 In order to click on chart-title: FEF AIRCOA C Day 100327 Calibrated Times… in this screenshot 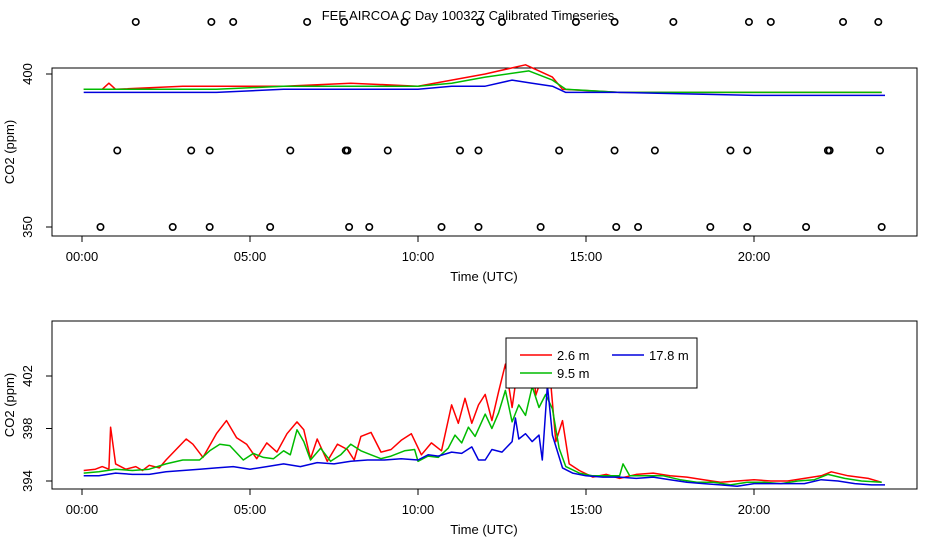, I will do `click(468, 15)`.